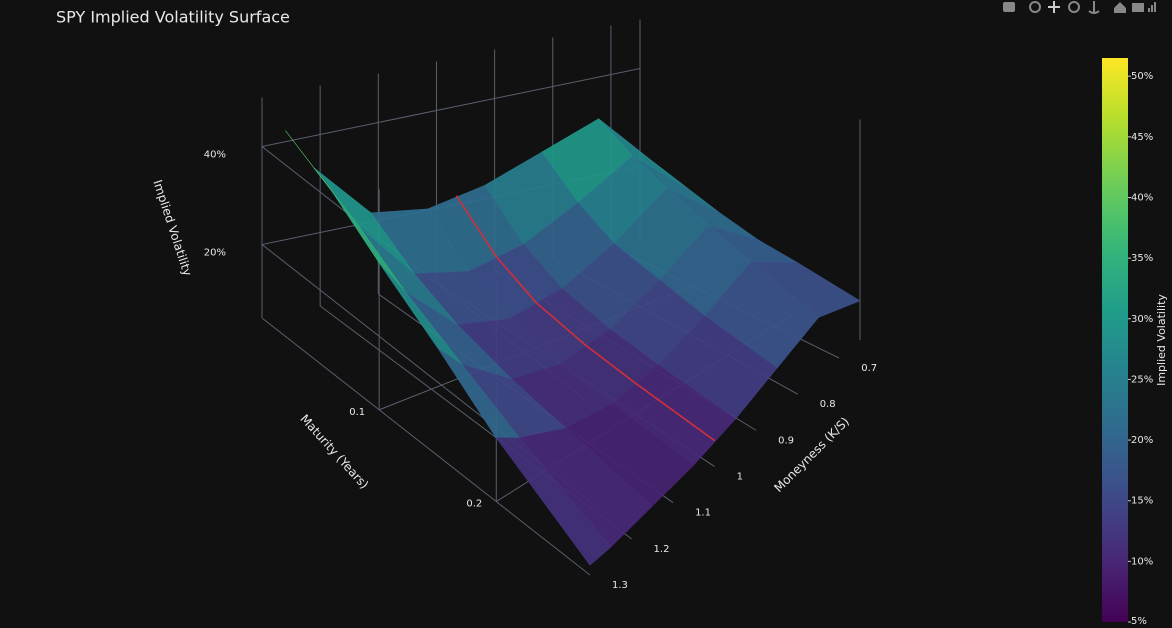  What do you see at coordinates (585, 318) in the screenshot?
I see `moneyness-line` at bounding box center [585, 318].